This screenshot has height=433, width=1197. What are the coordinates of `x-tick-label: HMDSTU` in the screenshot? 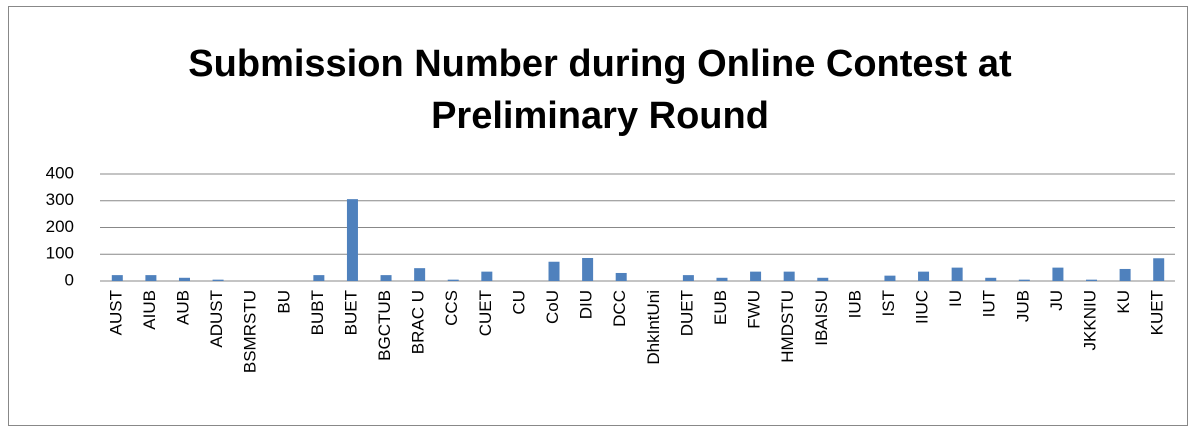 It's located at (787, 326).